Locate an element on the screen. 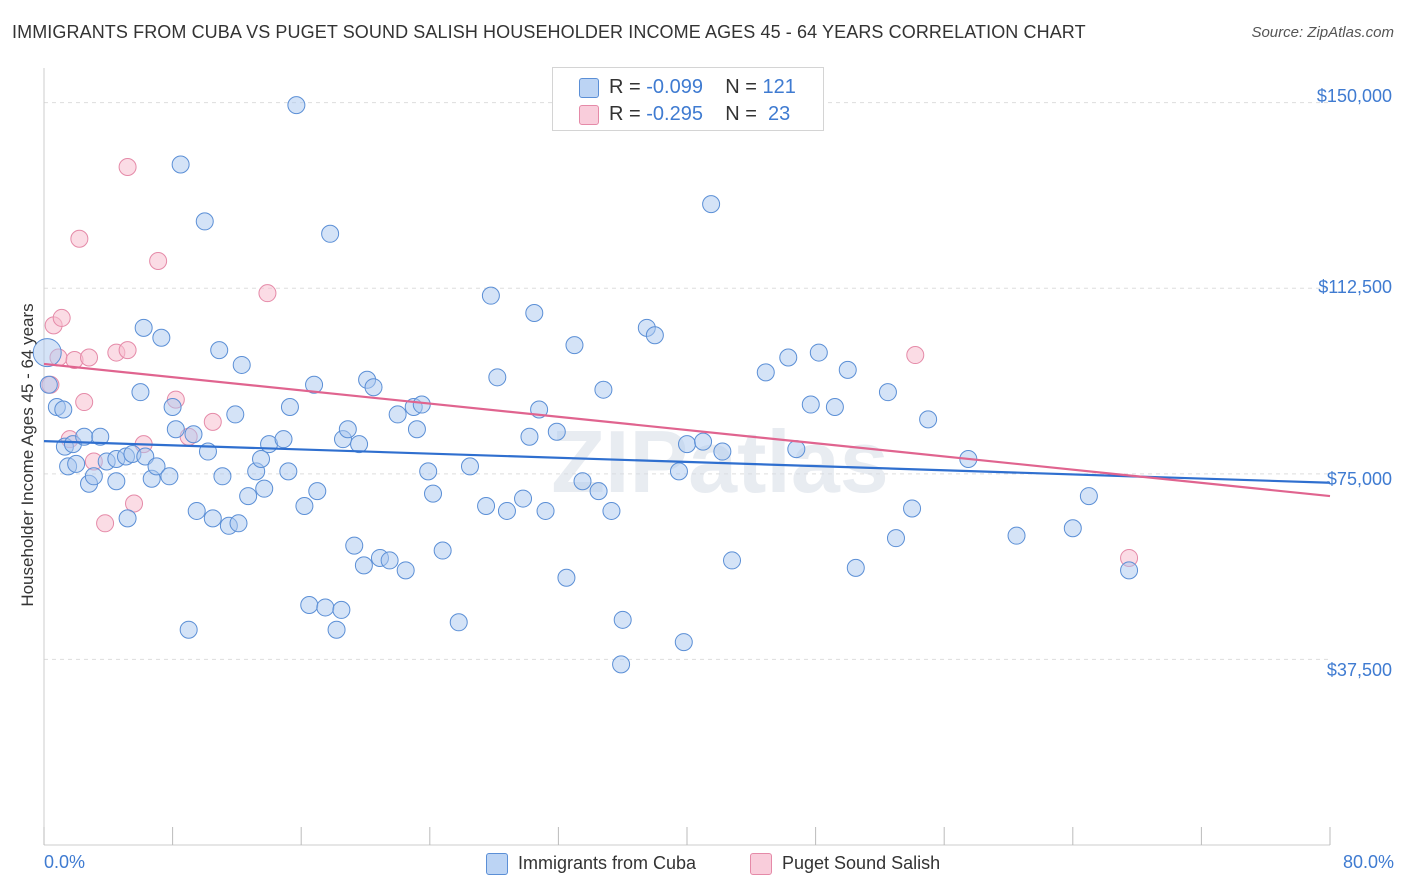 This screenshot has height=892, width=1406. legend-text: R = -0.099 N = 121 is located at coordinates (702, 87).